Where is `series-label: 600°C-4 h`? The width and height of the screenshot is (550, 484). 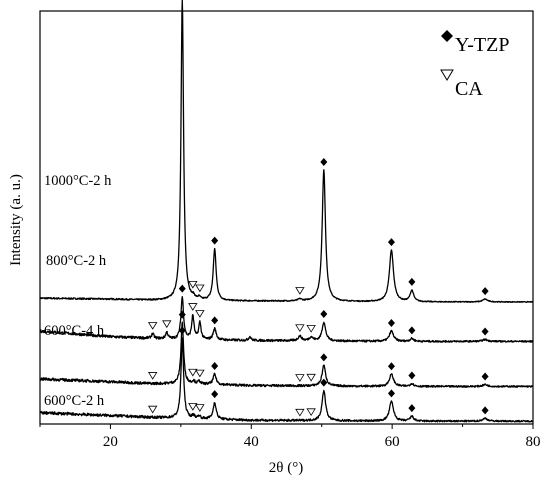 series-label: 600°C-4 h is located at coordinates (74, 331).